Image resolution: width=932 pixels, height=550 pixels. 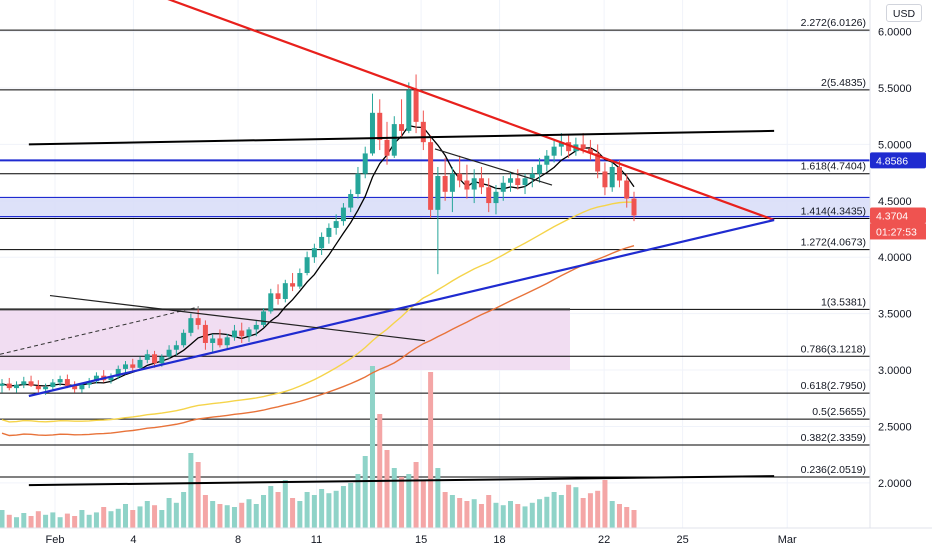 What do you see at coordinates (833, 349) in the screenshot?
I see `fib-level-label: 0.786(3.1218)` at bounding box center [833, 349].